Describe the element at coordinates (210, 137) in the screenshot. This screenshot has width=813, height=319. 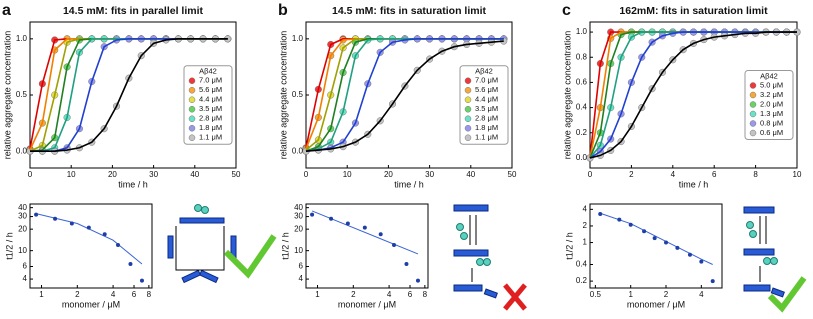
I see `legend-label: 1.1 μM` at that location.